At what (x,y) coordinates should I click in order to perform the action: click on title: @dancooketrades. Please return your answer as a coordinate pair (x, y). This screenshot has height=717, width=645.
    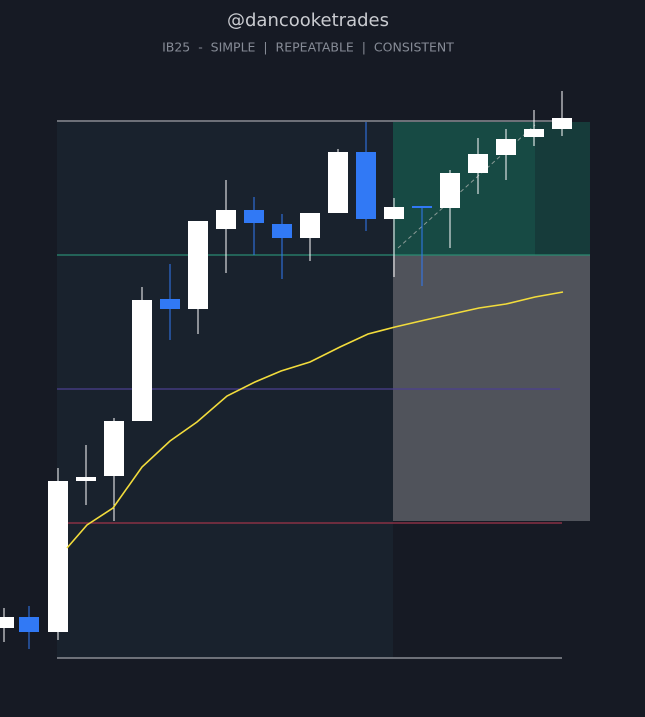
    Looking at the image, I should click on (308, 20).